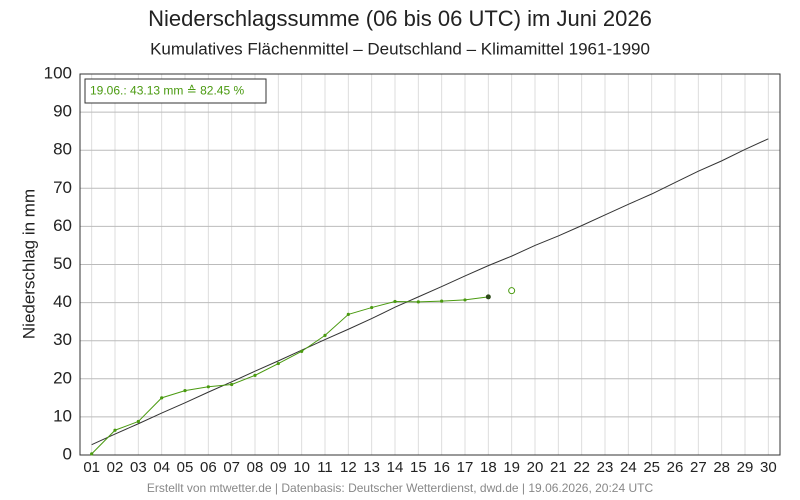 This screenshot has width=800, height=500. What do you see at coordinates (278, 467) in the screenshot?
I see `x-tick-label: 09` at bounding box center [278, 467].